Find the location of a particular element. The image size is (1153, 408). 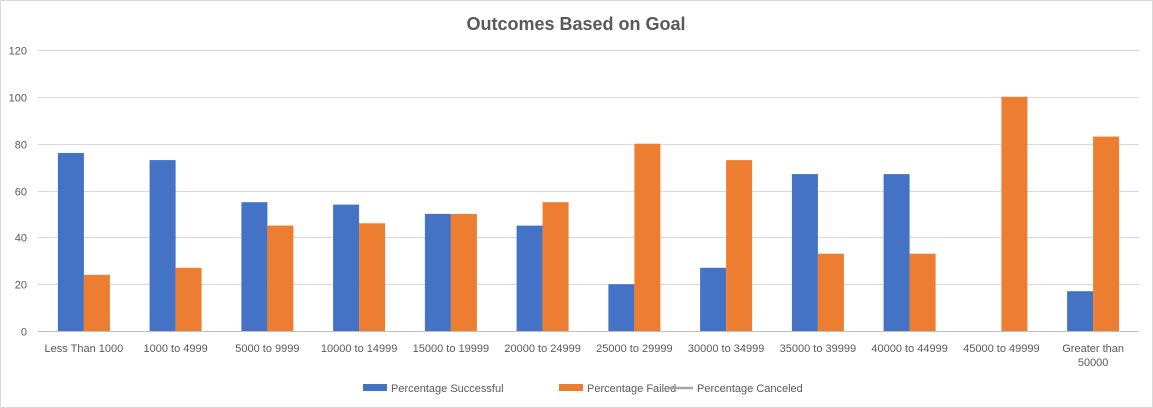

x-tick-label: Less Than 1000 is located at coordinates (84, 349).